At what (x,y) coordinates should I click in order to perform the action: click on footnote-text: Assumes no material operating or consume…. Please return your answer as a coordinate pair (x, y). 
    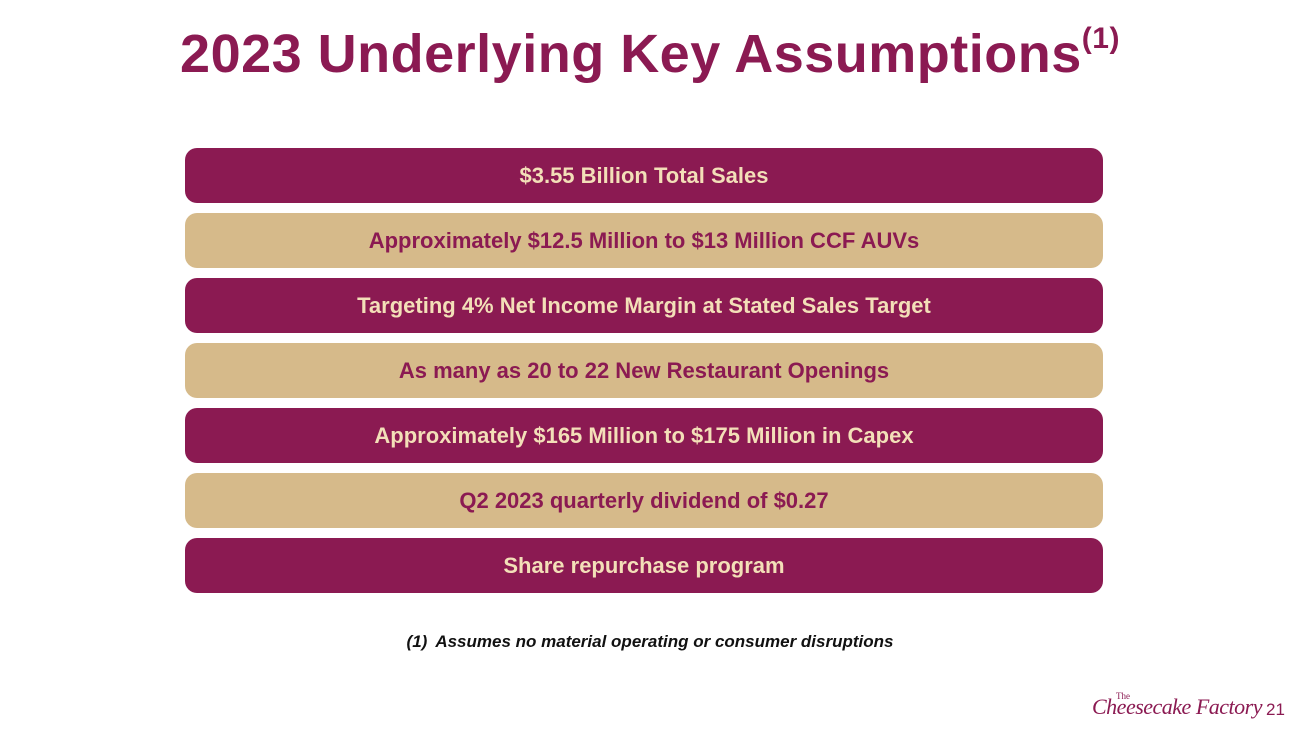
    Looking at the image, I should click on (664, 641).